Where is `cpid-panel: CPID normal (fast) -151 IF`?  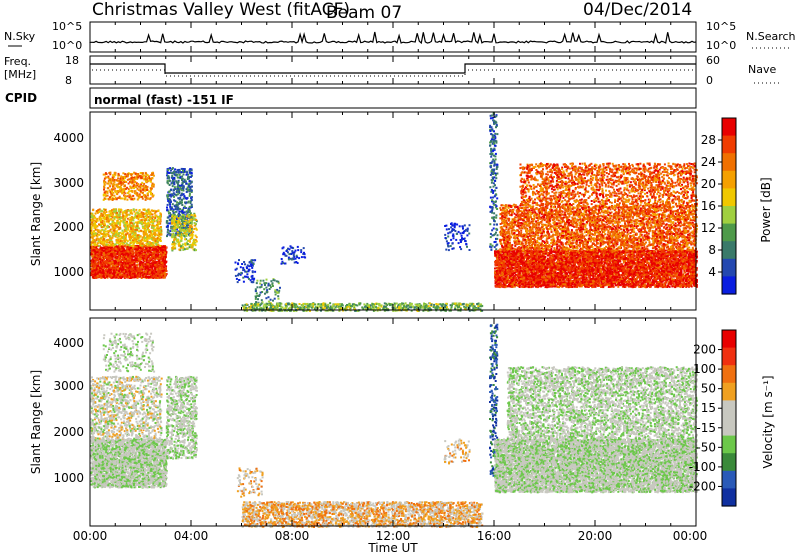 cpid-panel: CPID normal (fast) -151 IF is located at coordinates (351, 98).